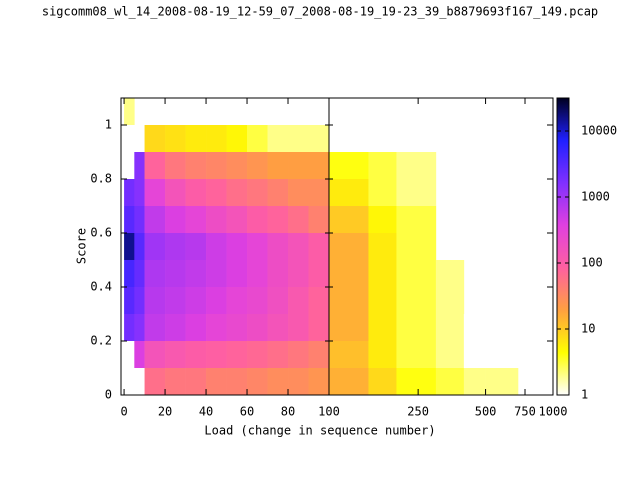 This screenshot has height=480, width=640. What do you see at coordinates (108, 125) in the screenshot?
I see `y-tick-label: 1` at bounding box center [108, 125].